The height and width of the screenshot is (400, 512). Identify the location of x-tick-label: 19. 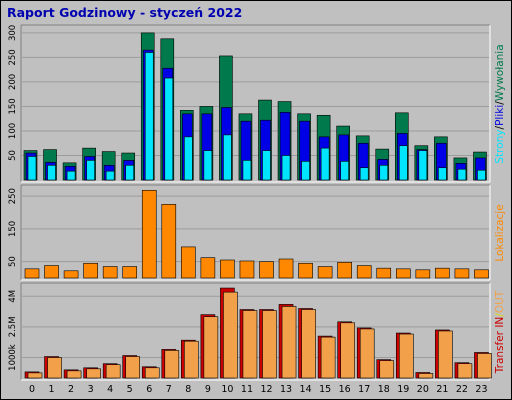
(403, 389).